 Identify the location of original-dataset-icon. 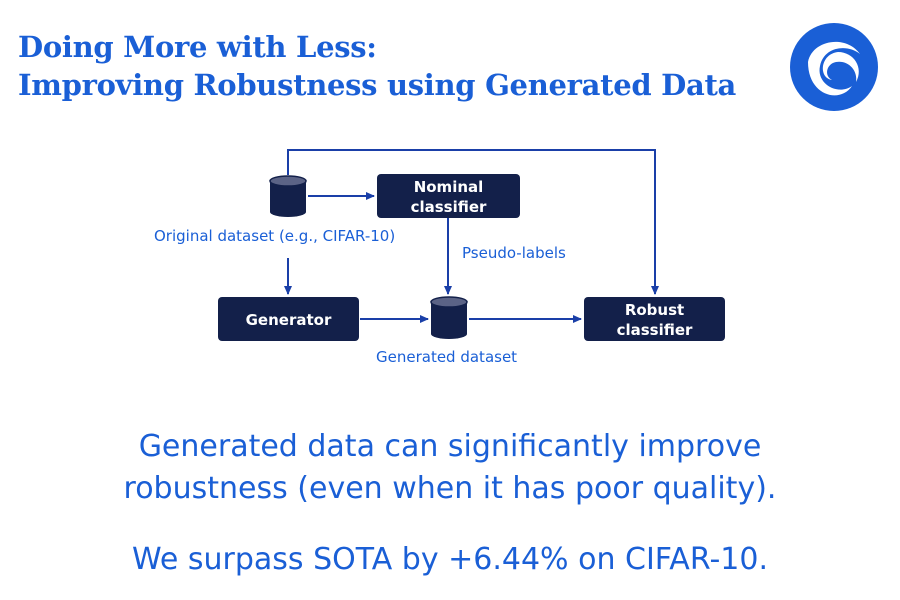
(288, 196).